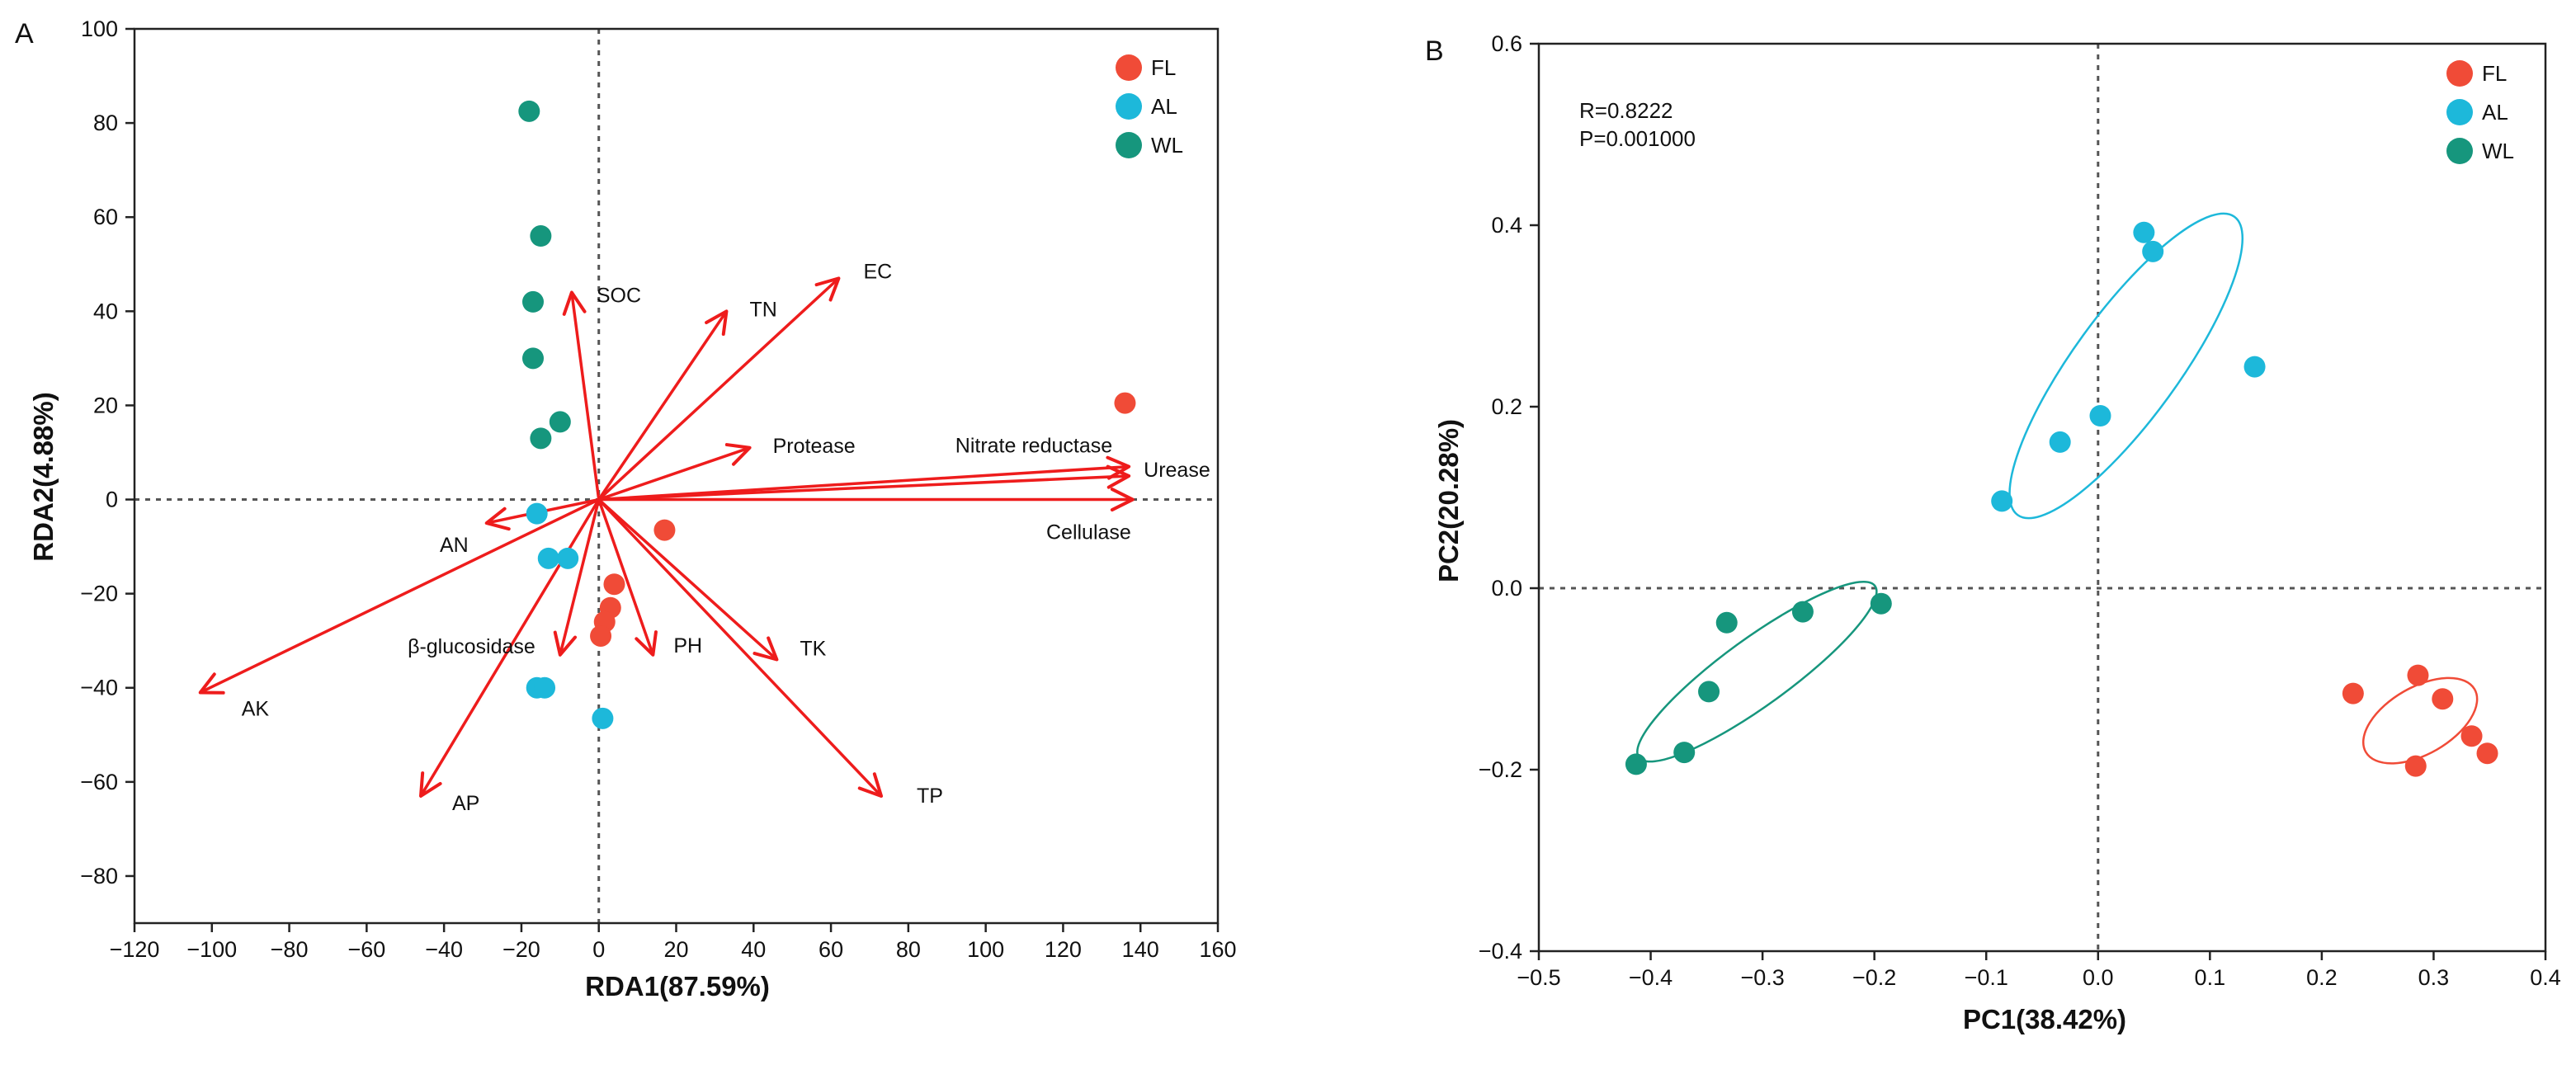 The width and height of the screenshot is (2576, 1065). Describe the element at coordinates (598, 949) in the screenshot. I see `x-tick-label: 0` at that location.